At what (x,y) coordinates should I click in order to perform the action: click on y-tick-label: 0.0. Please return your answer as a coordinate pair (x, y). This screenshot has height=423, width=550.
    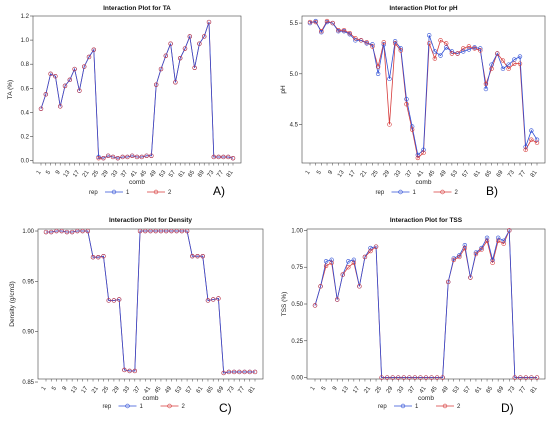
    Looking at the image, I should click on (25, 162).